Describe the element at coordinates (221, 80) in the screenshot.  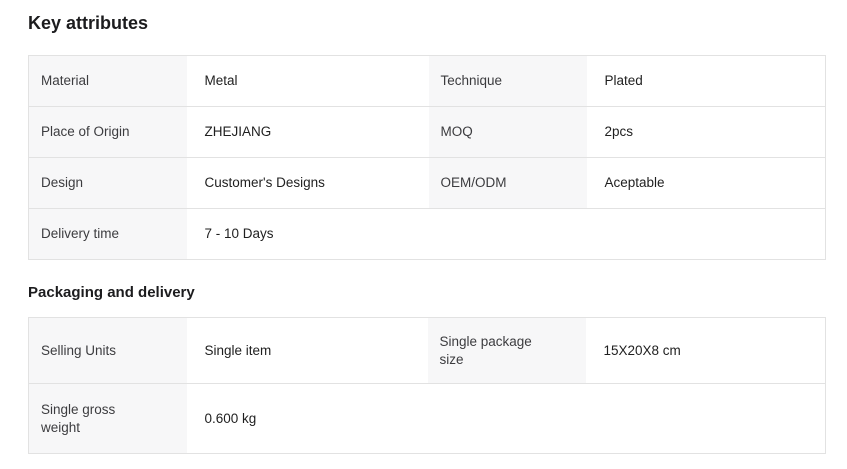
I see `material-value: Metal` at that location.